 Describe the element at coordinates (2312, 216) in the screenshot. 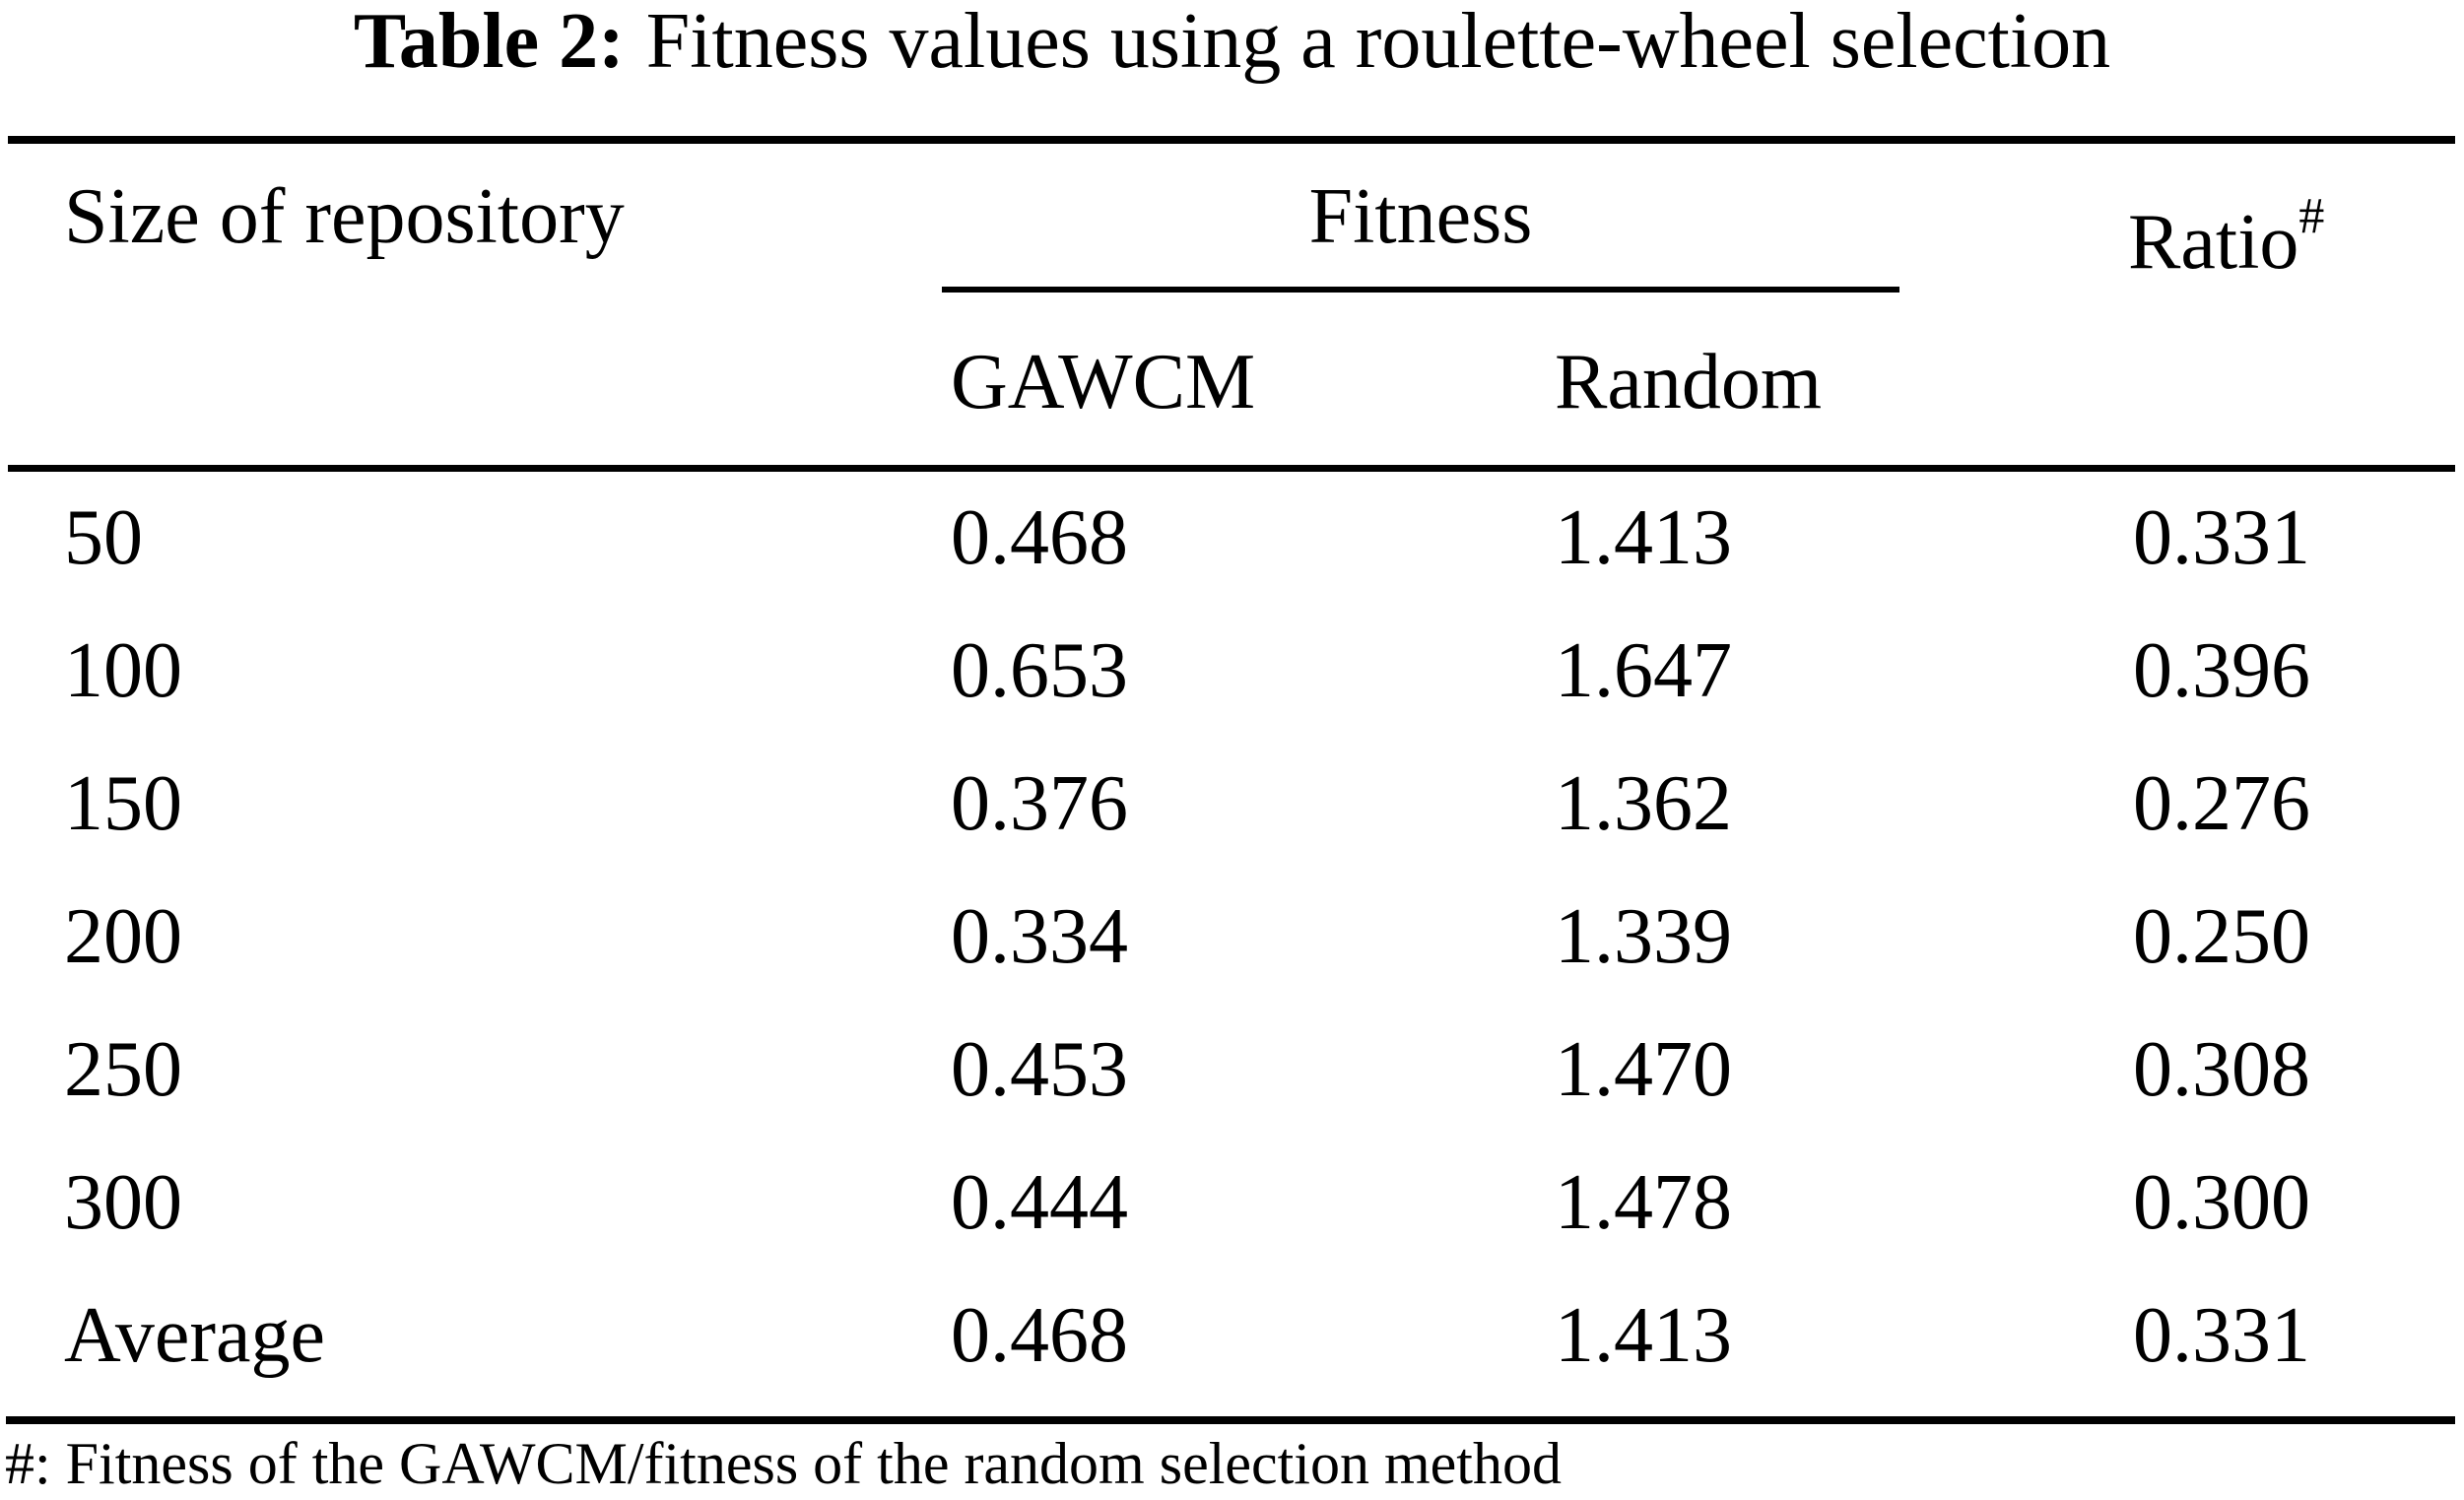

I see `ratio-footnote-marker: #` at that location.